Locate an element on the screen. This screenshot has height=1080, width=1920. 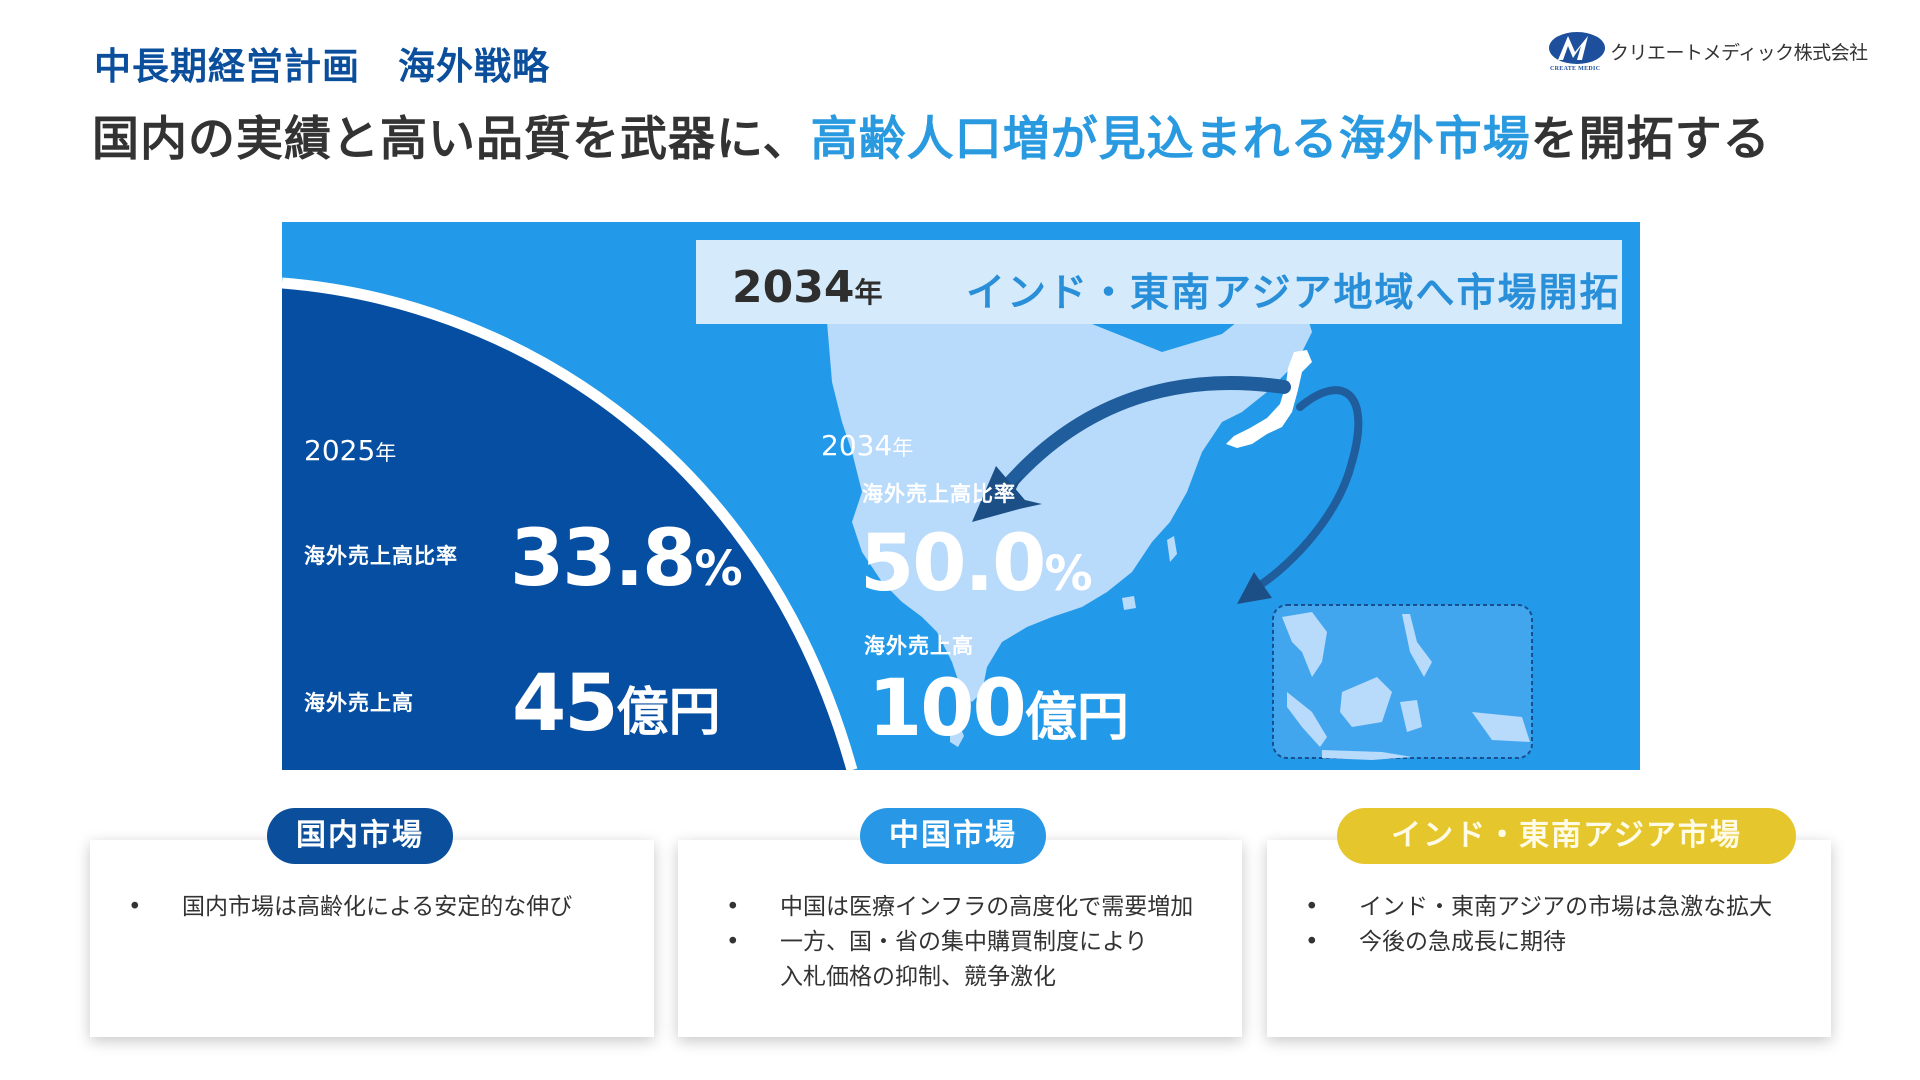
domestic-bullets: • 国内市場は高齢化による安定的な伸び is located at coordinates (372, 907).